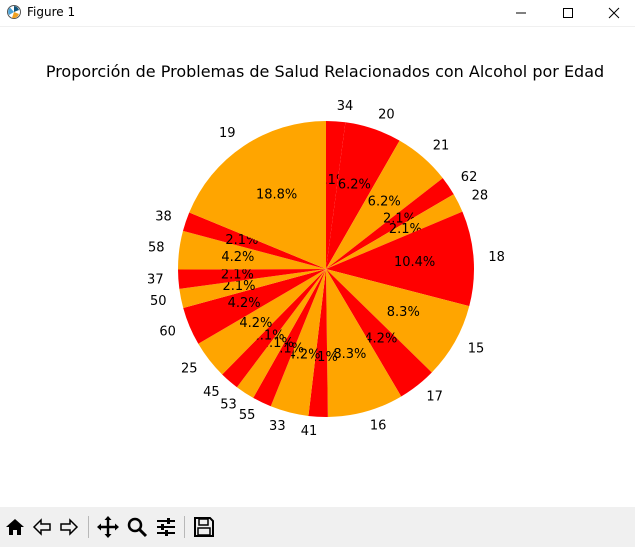 The height and width of the screenshot is (547, 635). What do you see at coordinates (349, 354) in the screenshot?
I see `pie-percent-16: 8.3%` at bounding box center [349, 354].